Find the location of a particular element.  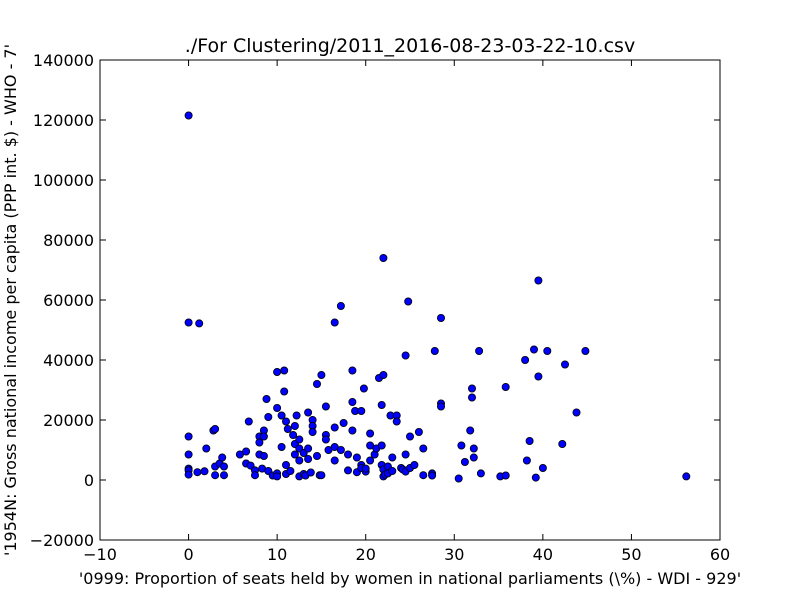

y-tick-label: 40000 is located at coordinates (68, 360).